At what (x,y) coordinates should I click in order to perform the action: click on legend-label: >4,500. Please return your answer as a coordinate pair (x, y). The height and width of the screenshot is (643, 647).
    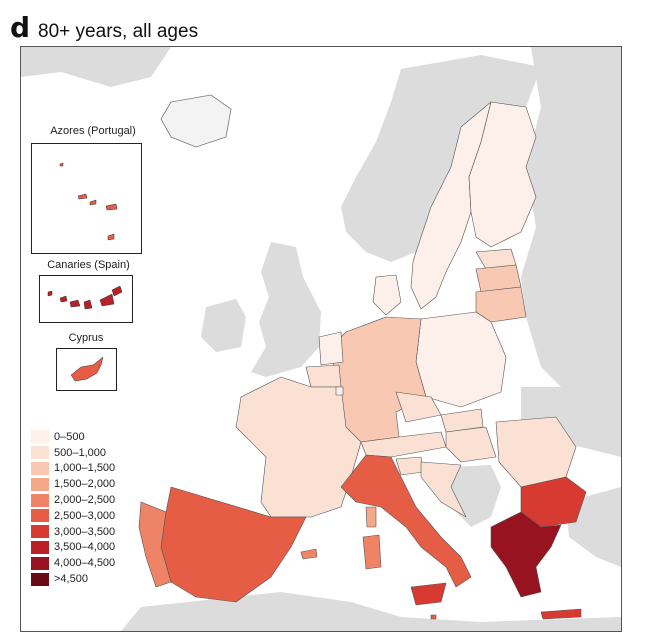
    Looking at the image, I should click on (71, 579).